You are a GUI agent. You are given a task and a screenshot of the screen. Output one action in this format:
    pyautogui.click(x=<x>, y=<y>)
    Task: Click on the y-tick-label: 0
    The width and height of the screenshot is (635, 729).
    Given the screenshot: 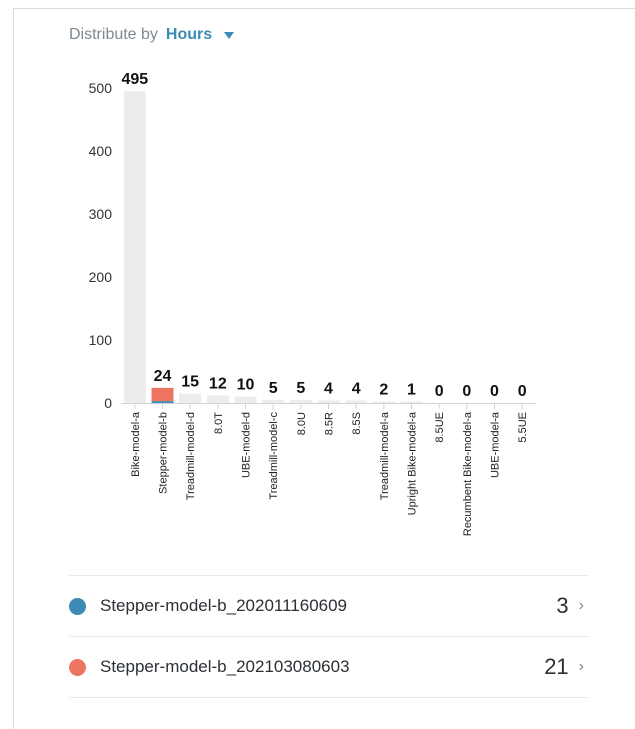 What is the action you would take?
    pyautogui.click(x=108, y=403)
    